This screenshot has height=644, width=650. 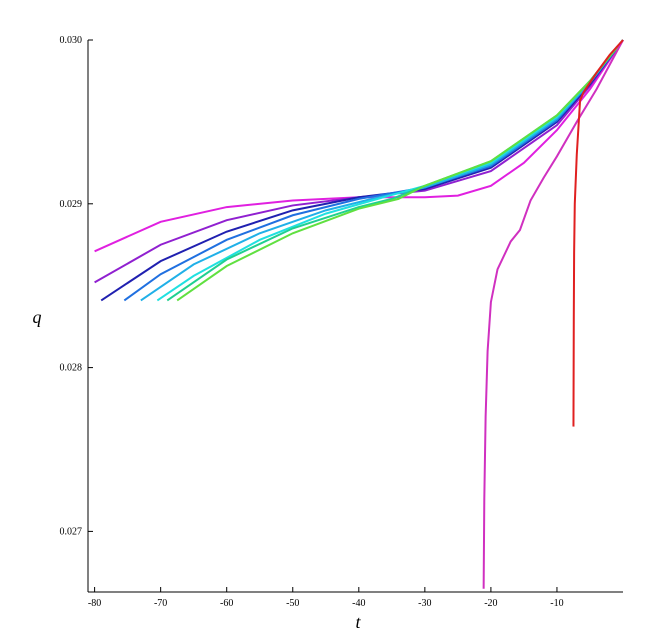 I want to click on series-line, so click(x=598, y=233).